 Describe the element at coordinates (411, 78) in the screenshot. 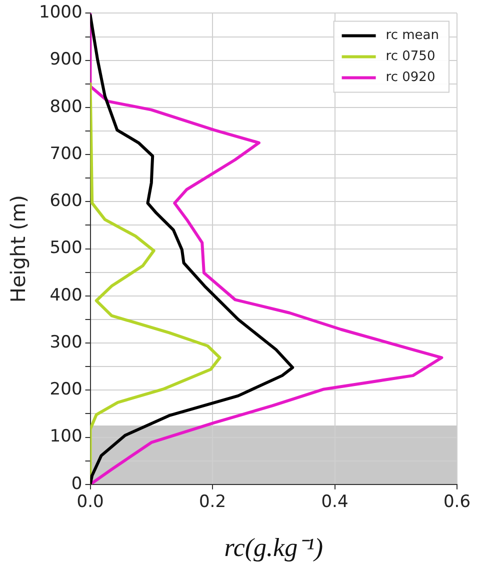

I see `legend-label: rc 0920` at that location.